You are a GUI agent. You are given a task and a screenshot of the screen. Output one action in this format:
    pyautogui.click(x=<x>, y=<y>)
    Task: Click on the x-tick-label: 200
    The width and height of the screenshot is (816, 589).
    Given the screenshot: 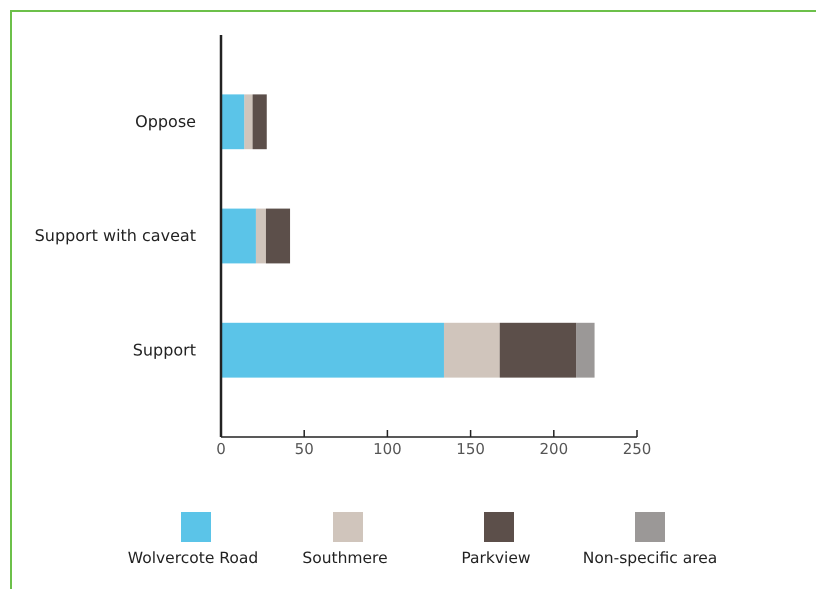 What is the action you would take?
    pyautogui.click(x=553, y=449)
    